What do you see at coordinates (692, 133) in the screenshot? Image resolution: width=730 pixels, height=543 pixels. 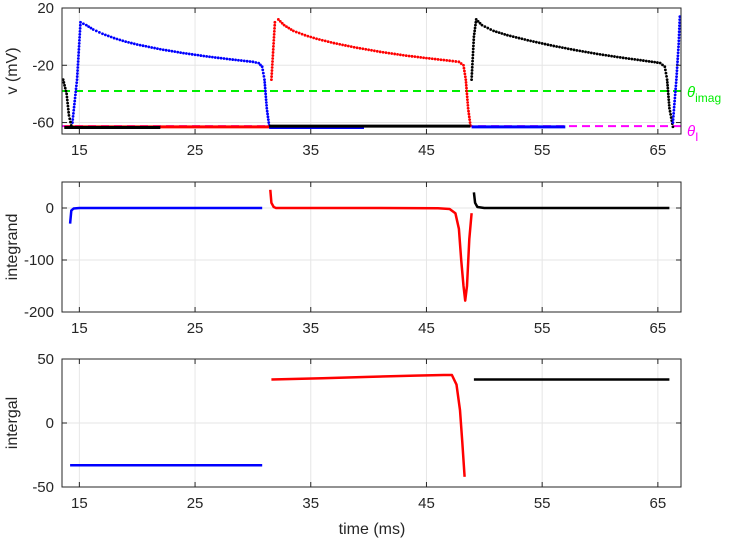 I see `threshold-label-2: θI` at bounding box center [692, 133].